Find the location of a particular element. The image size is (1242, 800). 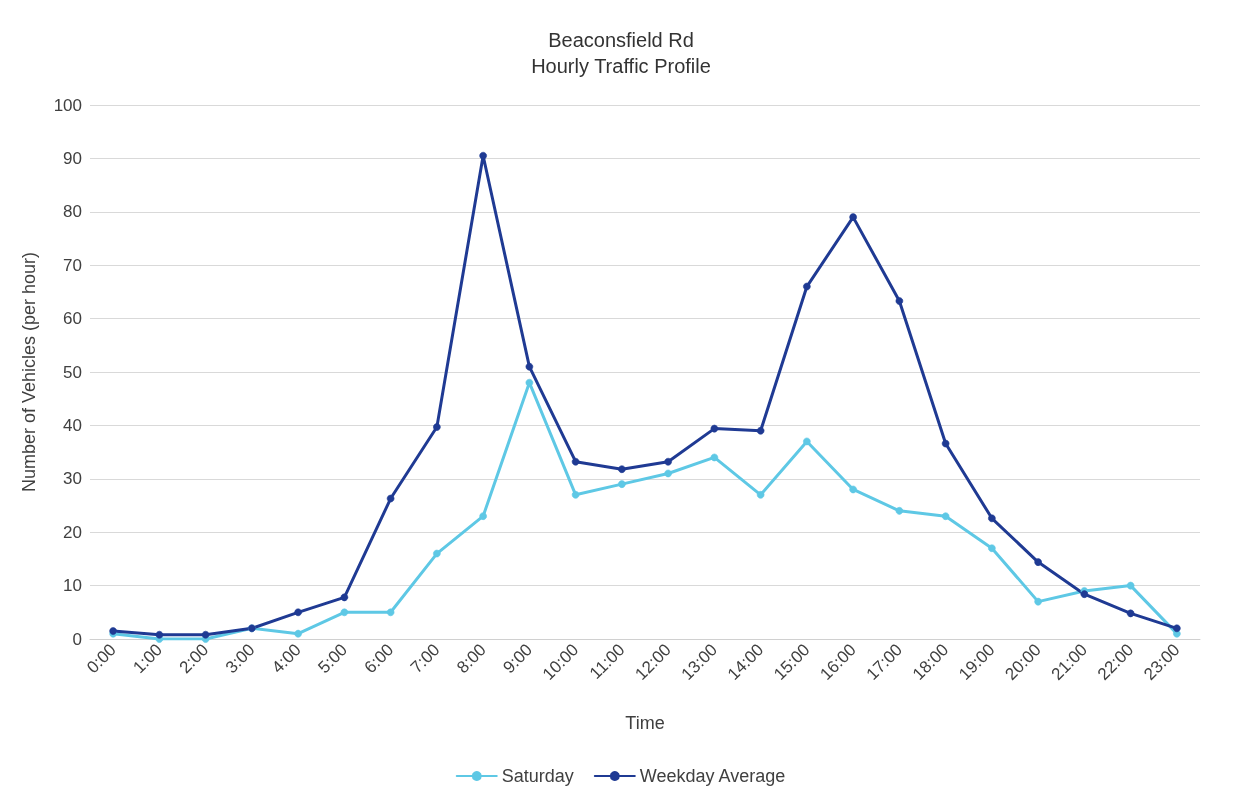

x-tick-label: 7:00 is located at coordinates (425, 659).